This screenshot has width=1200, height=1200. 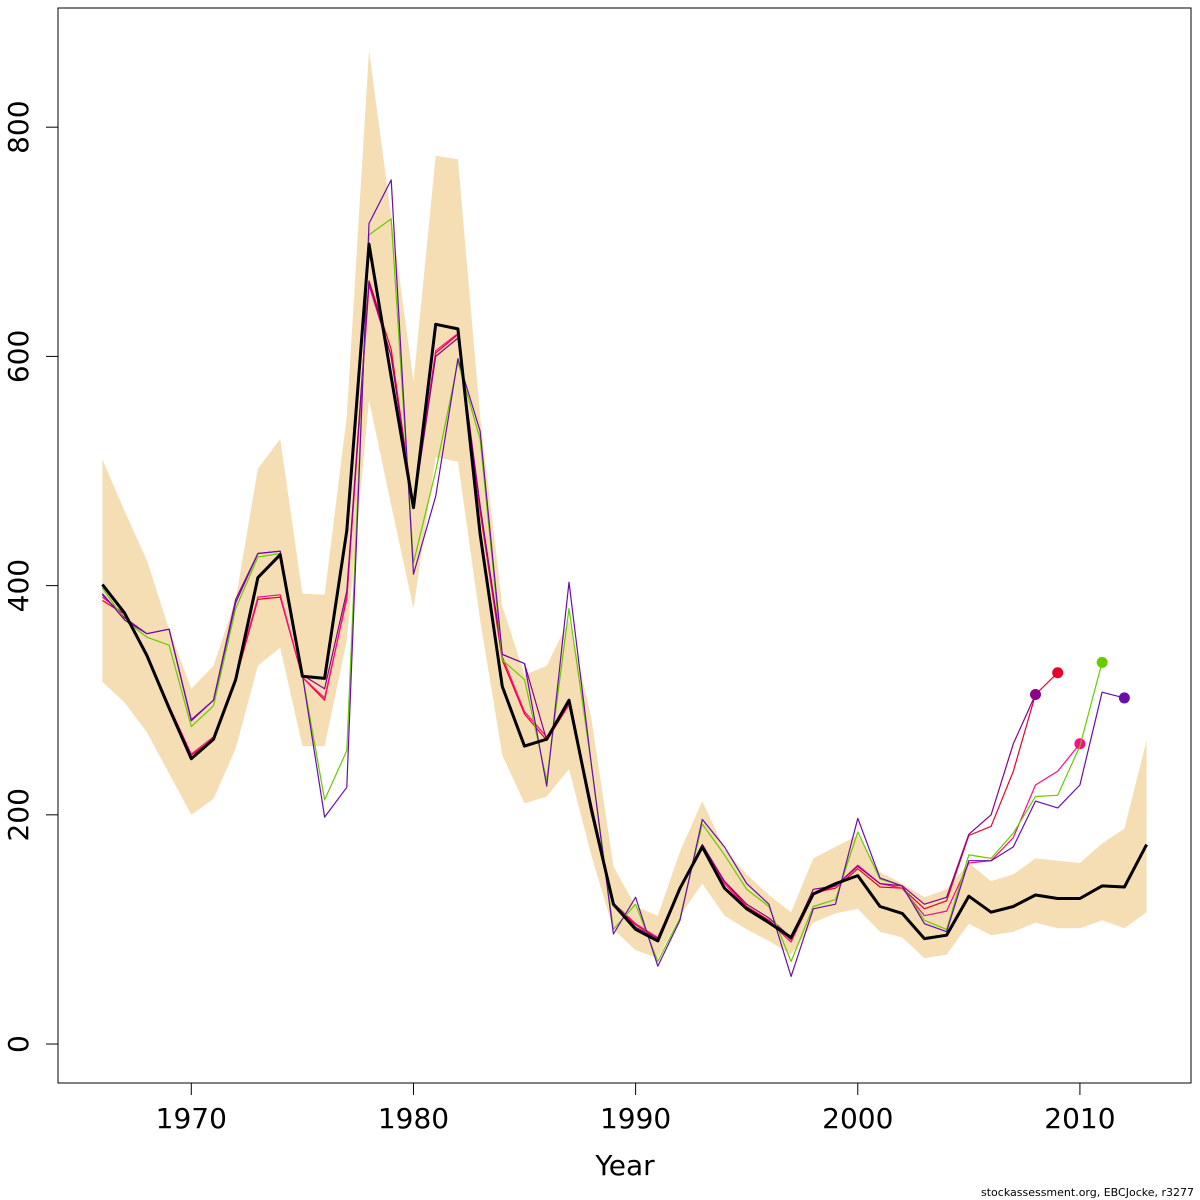 What do you see at coordinates (18, 356) in the screenshot?
I see `y-tick-label: 600` at bounding box center [18, 356].